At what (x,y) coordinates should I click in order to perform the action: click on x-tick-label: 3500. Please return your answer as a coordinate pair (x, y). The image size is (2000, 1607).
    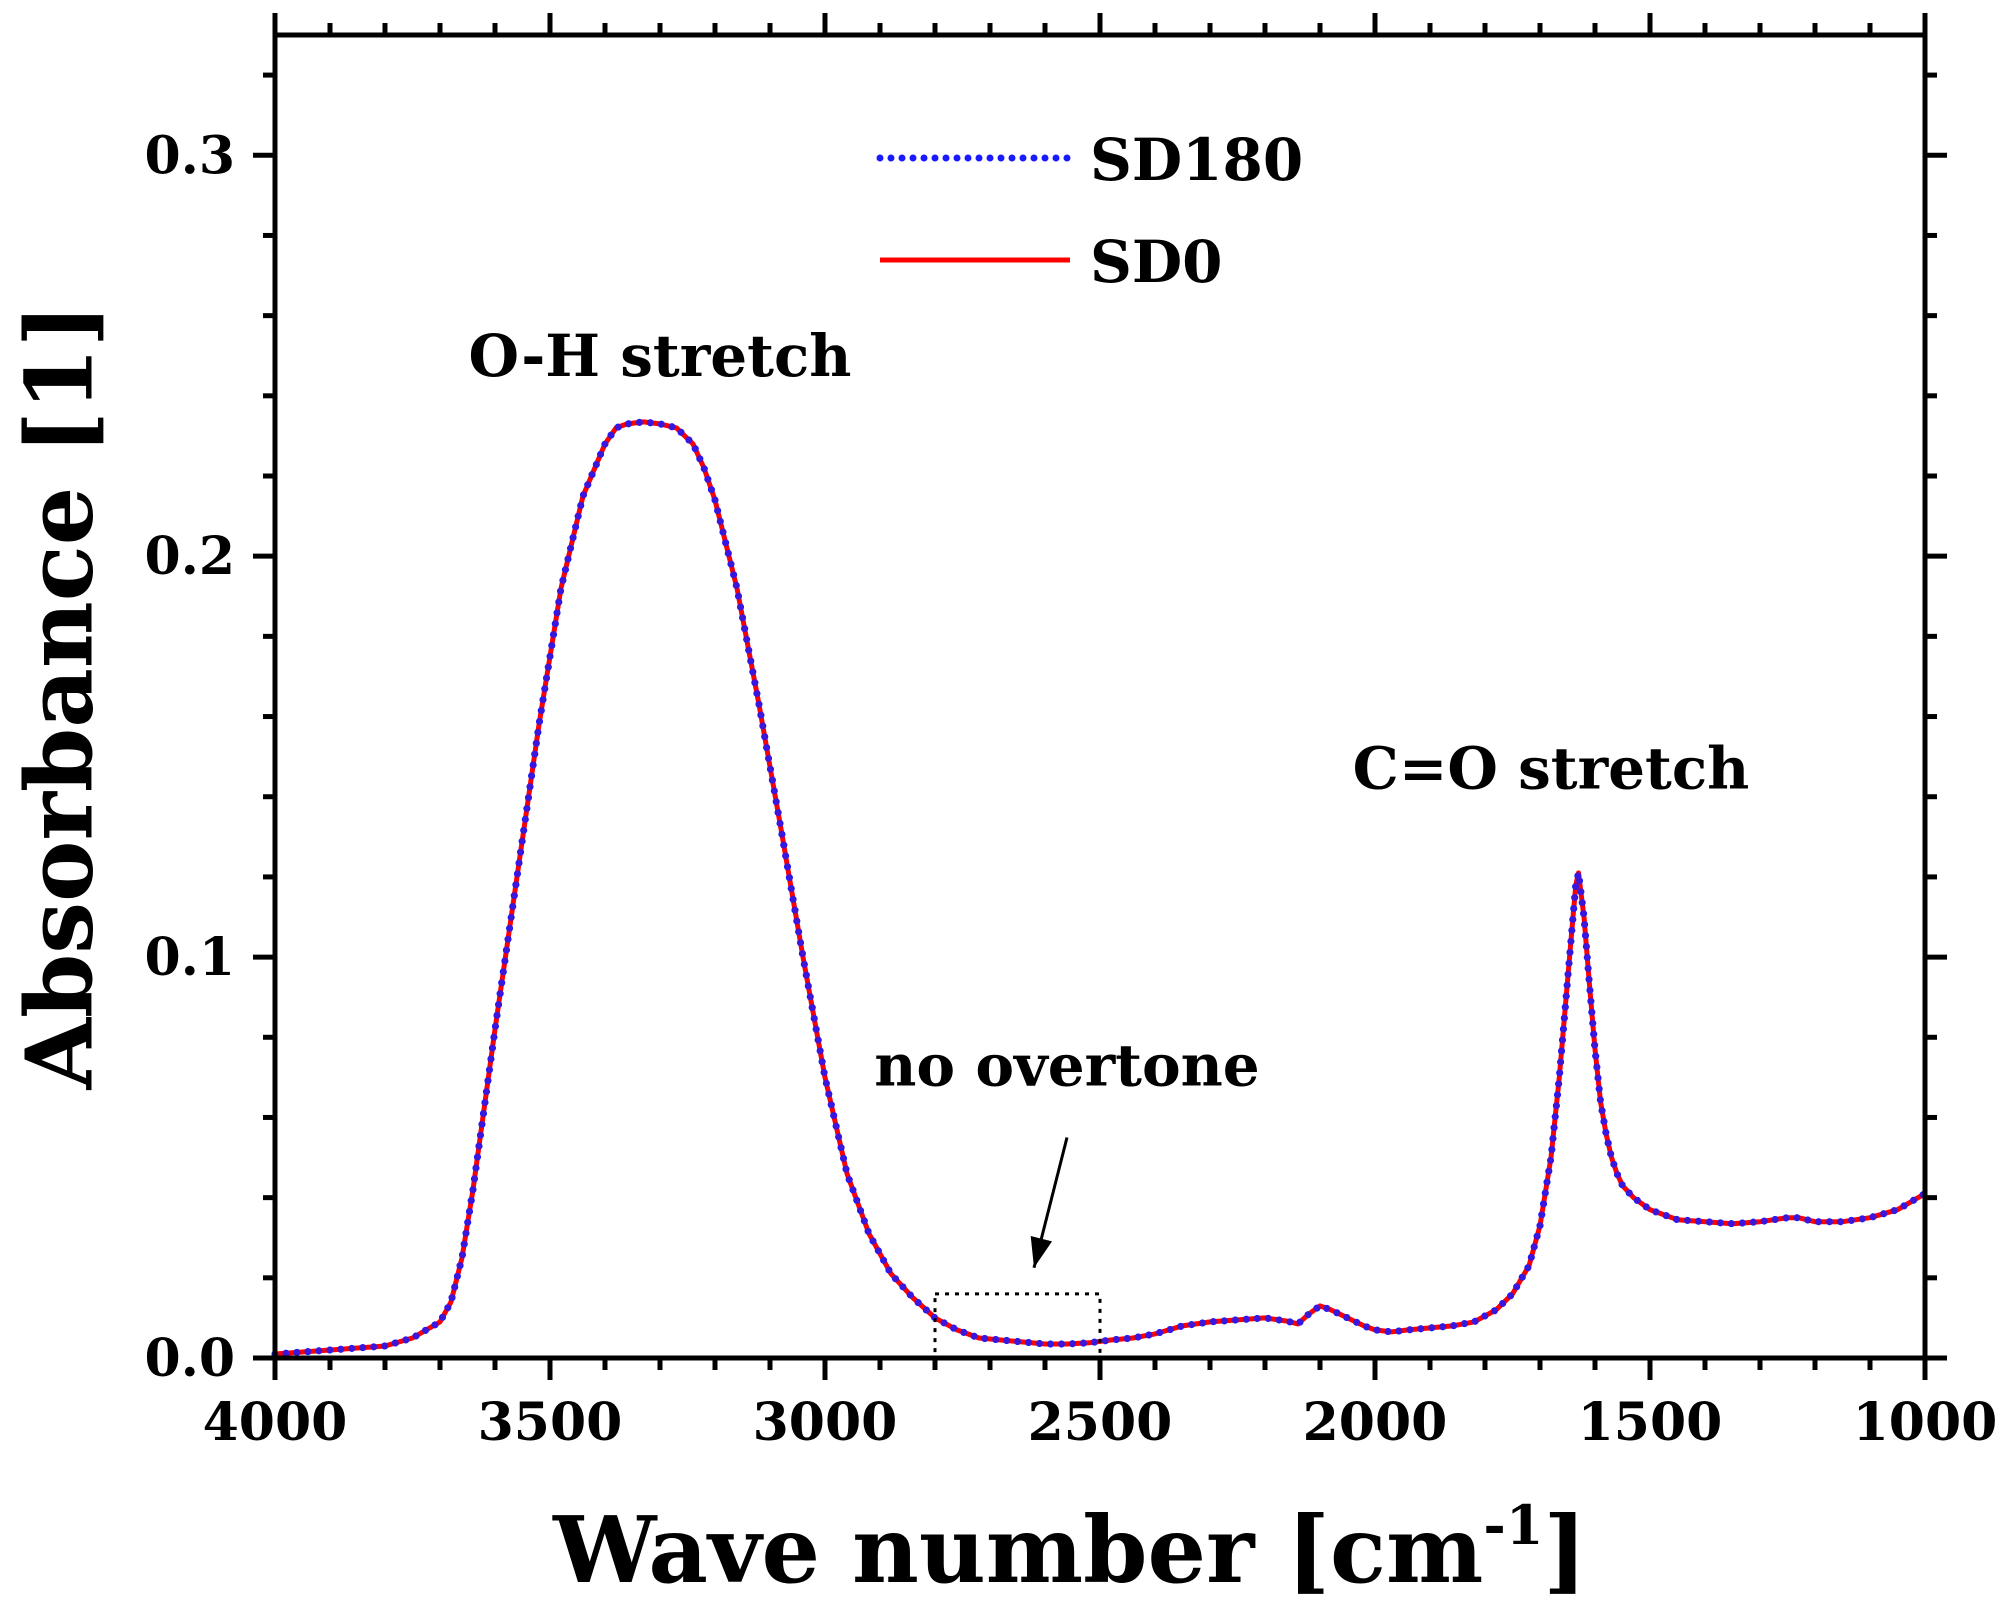
    Looking at the image, I should click on (550, 1422).